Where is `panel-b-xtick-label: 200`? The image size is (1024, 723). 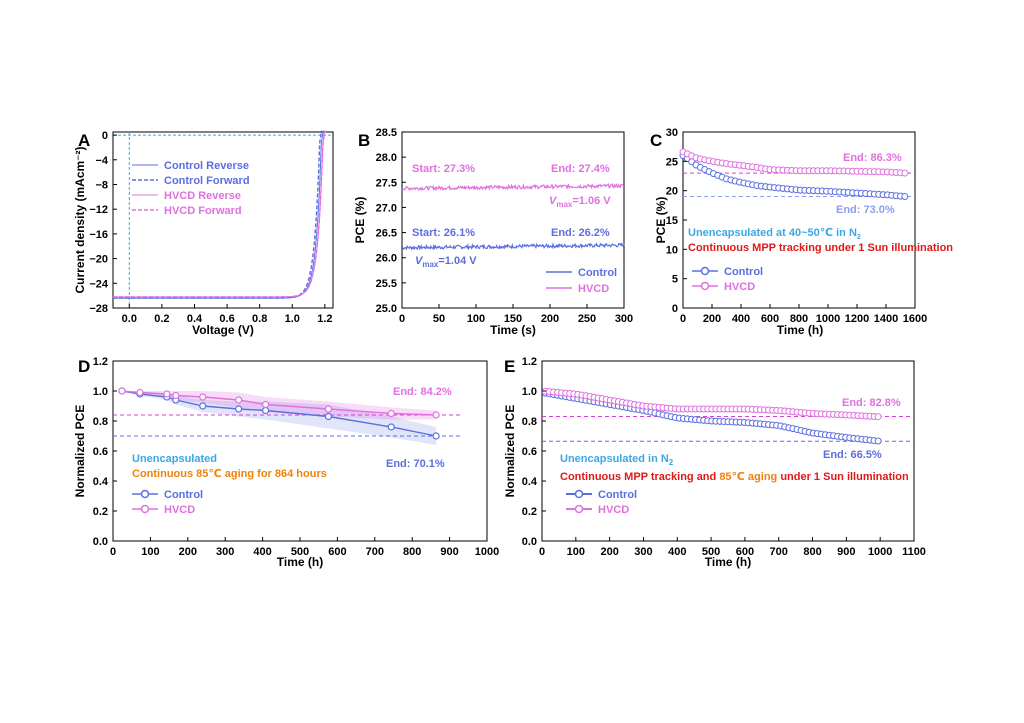 panel-b-xtick-label: 200 is located at coordinates (550, 319).